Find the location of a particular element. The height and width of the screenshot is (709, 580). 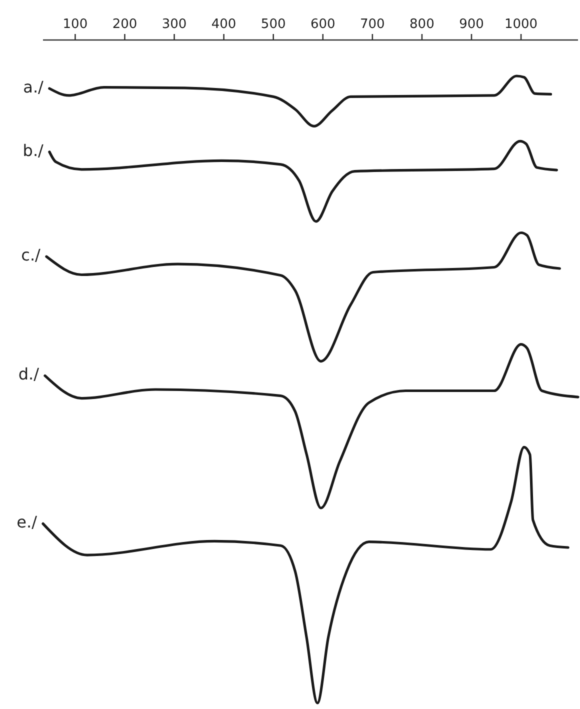

x-tick-label: 800 is located at coordinates (422, 24).